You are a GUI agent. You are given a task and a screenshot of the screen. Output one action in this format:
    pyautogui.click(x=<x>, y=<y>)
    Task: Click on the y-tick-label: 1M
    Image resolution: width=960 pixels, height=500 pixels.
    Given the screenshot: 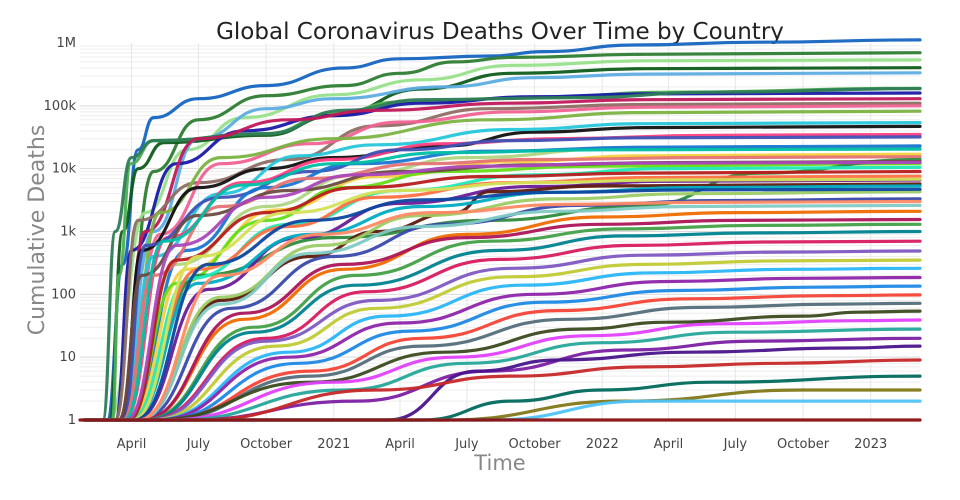 What is the action you would take?
    pyautogui.click(x=67, y=43)
    